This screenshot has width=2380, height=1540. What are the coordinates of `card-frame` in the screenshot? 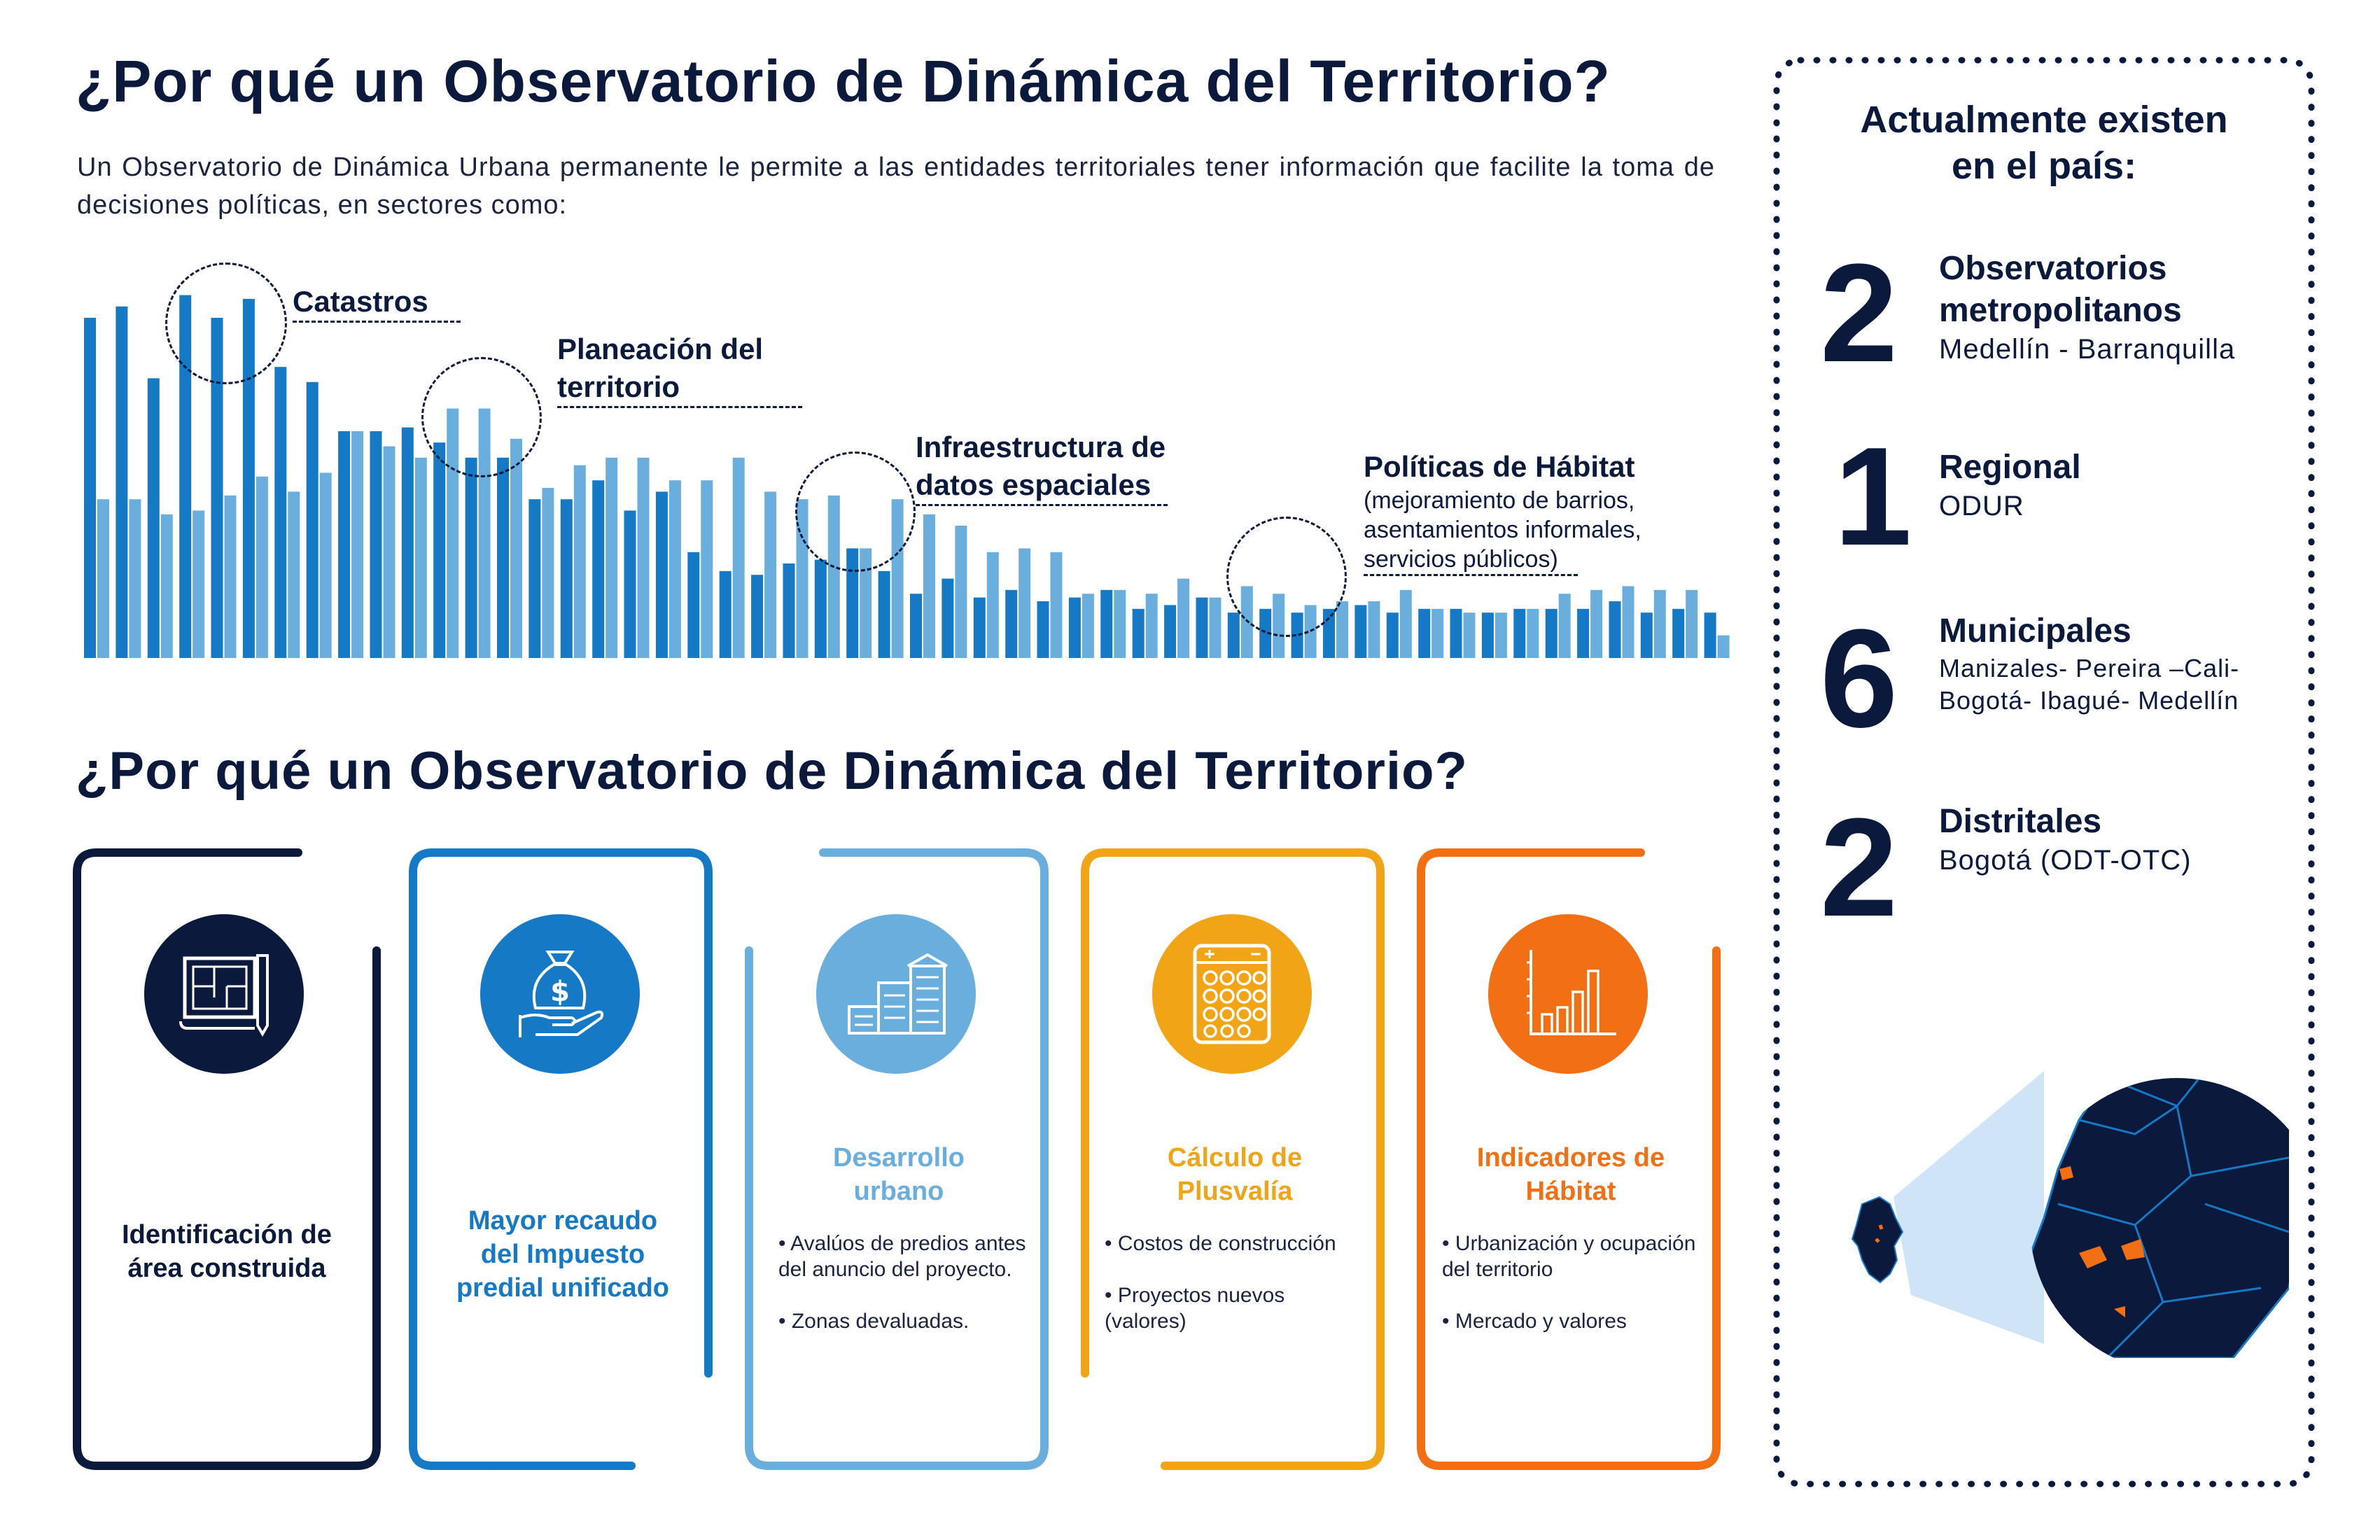 It's located at (227, 1159).